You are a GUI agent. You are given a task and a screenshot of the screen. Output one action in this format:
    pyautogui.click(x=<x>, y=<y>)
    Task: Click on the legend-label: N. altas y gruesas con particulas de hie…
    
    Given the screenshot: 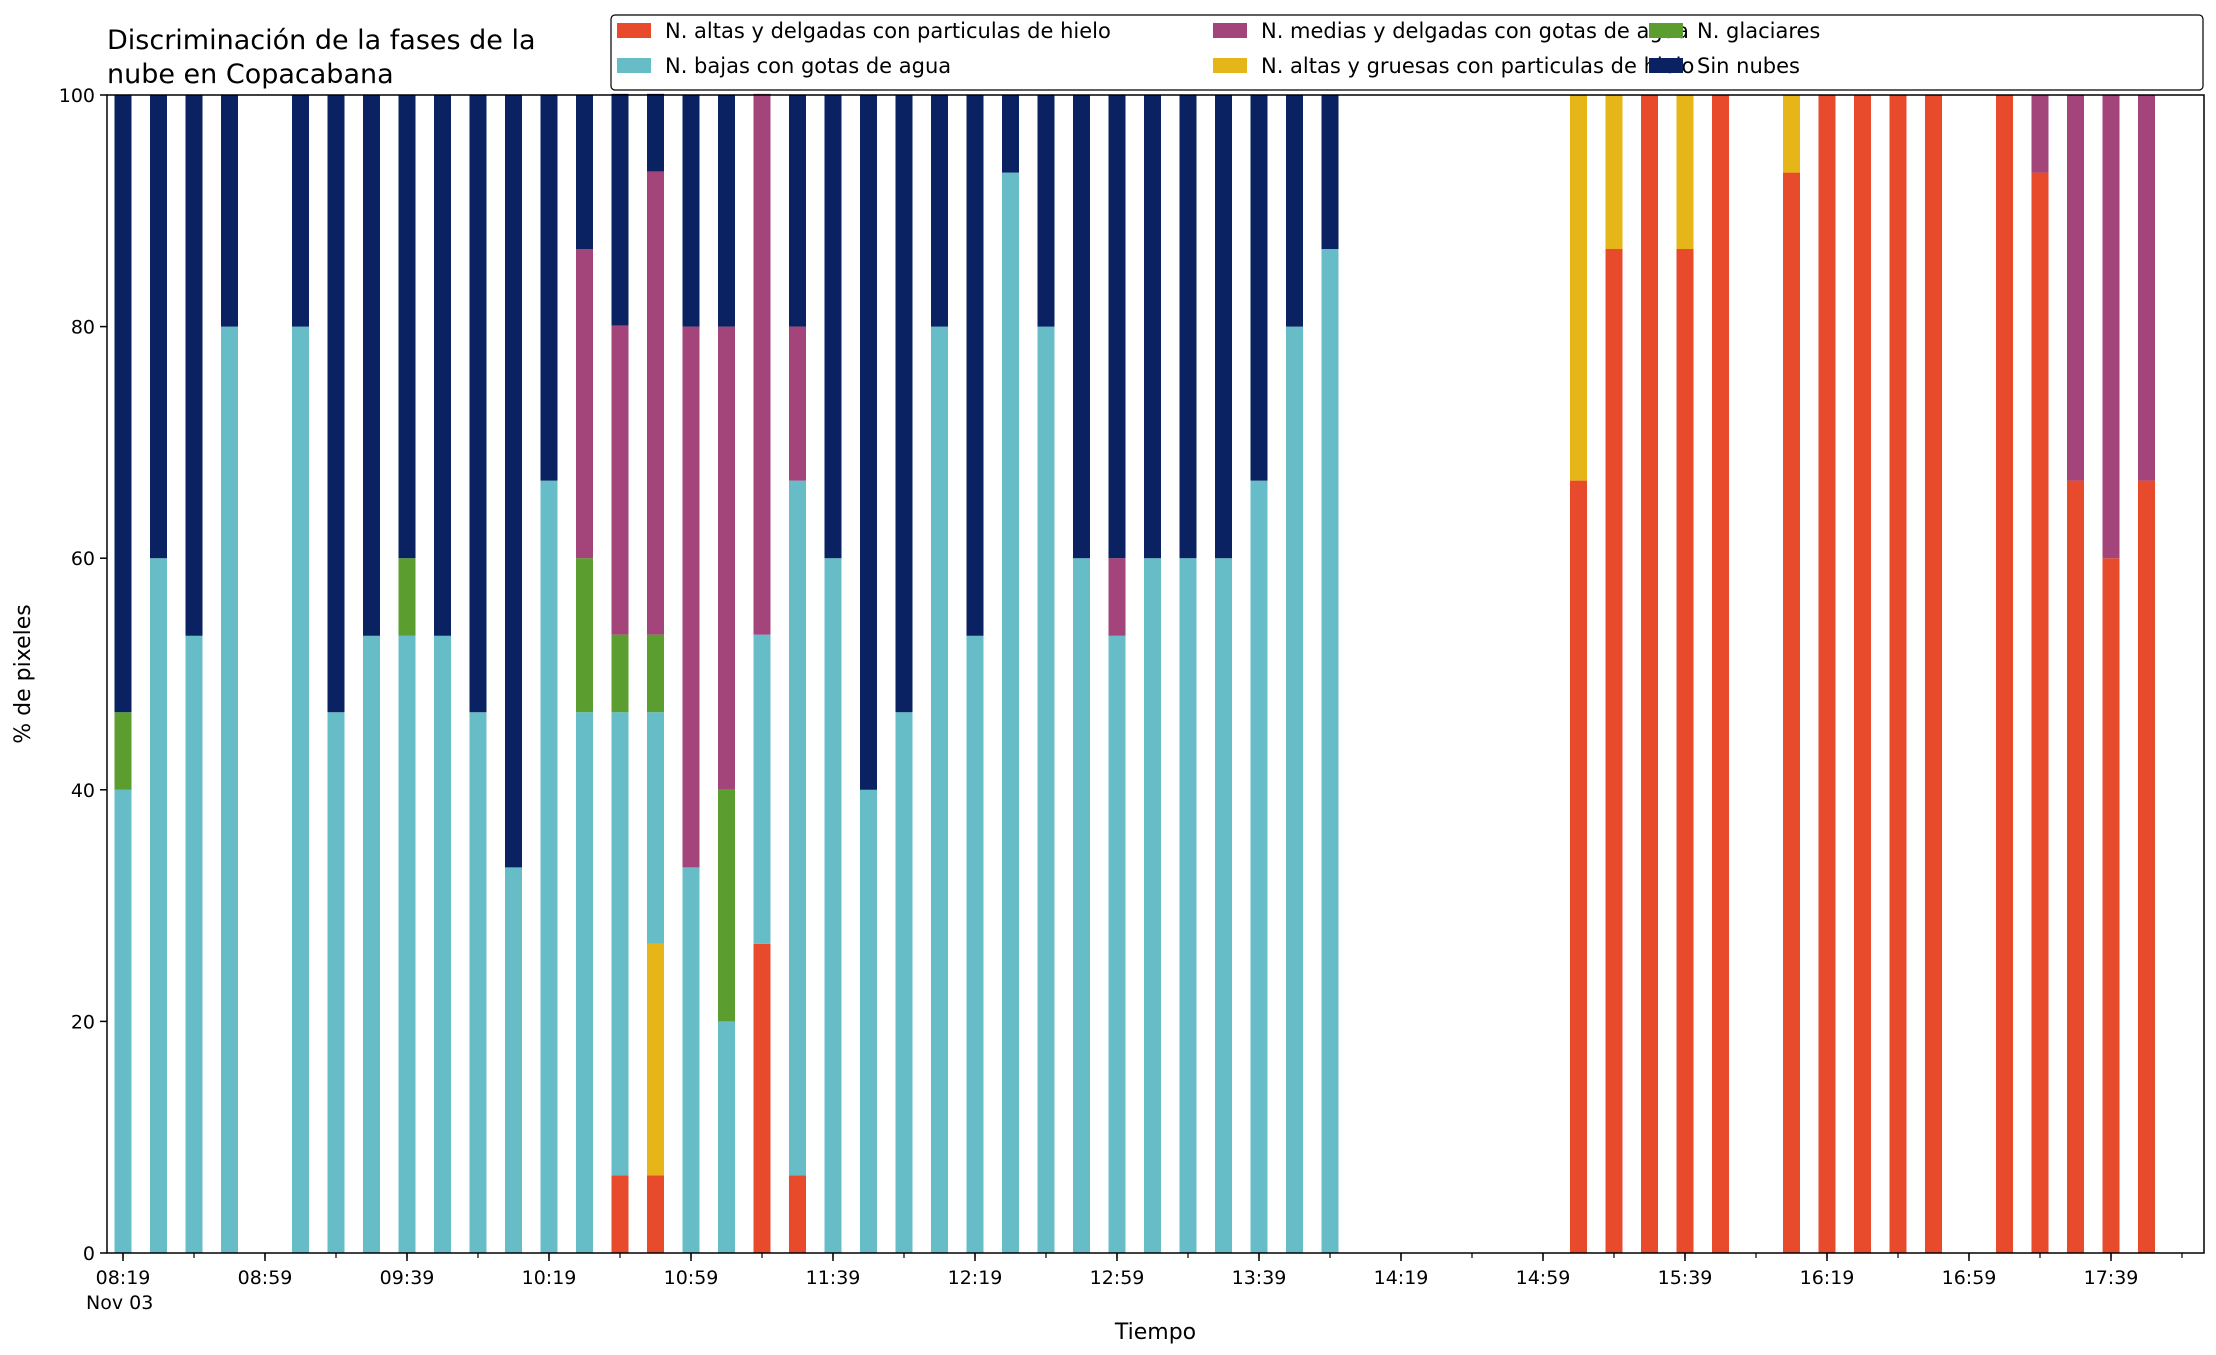 What is the action you would take?
    pyautogui.click(x=1477, y=66)
    